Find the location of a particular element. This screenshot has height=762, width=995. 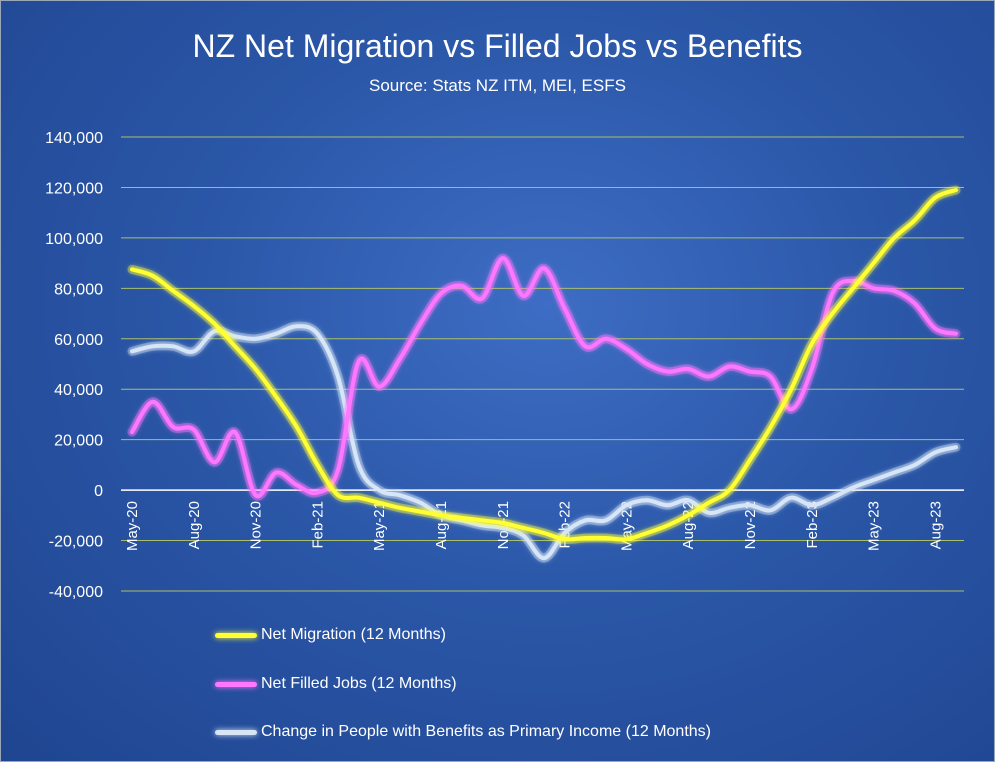

y-tick-label: 120,000 is located at coordinates (74, 188).